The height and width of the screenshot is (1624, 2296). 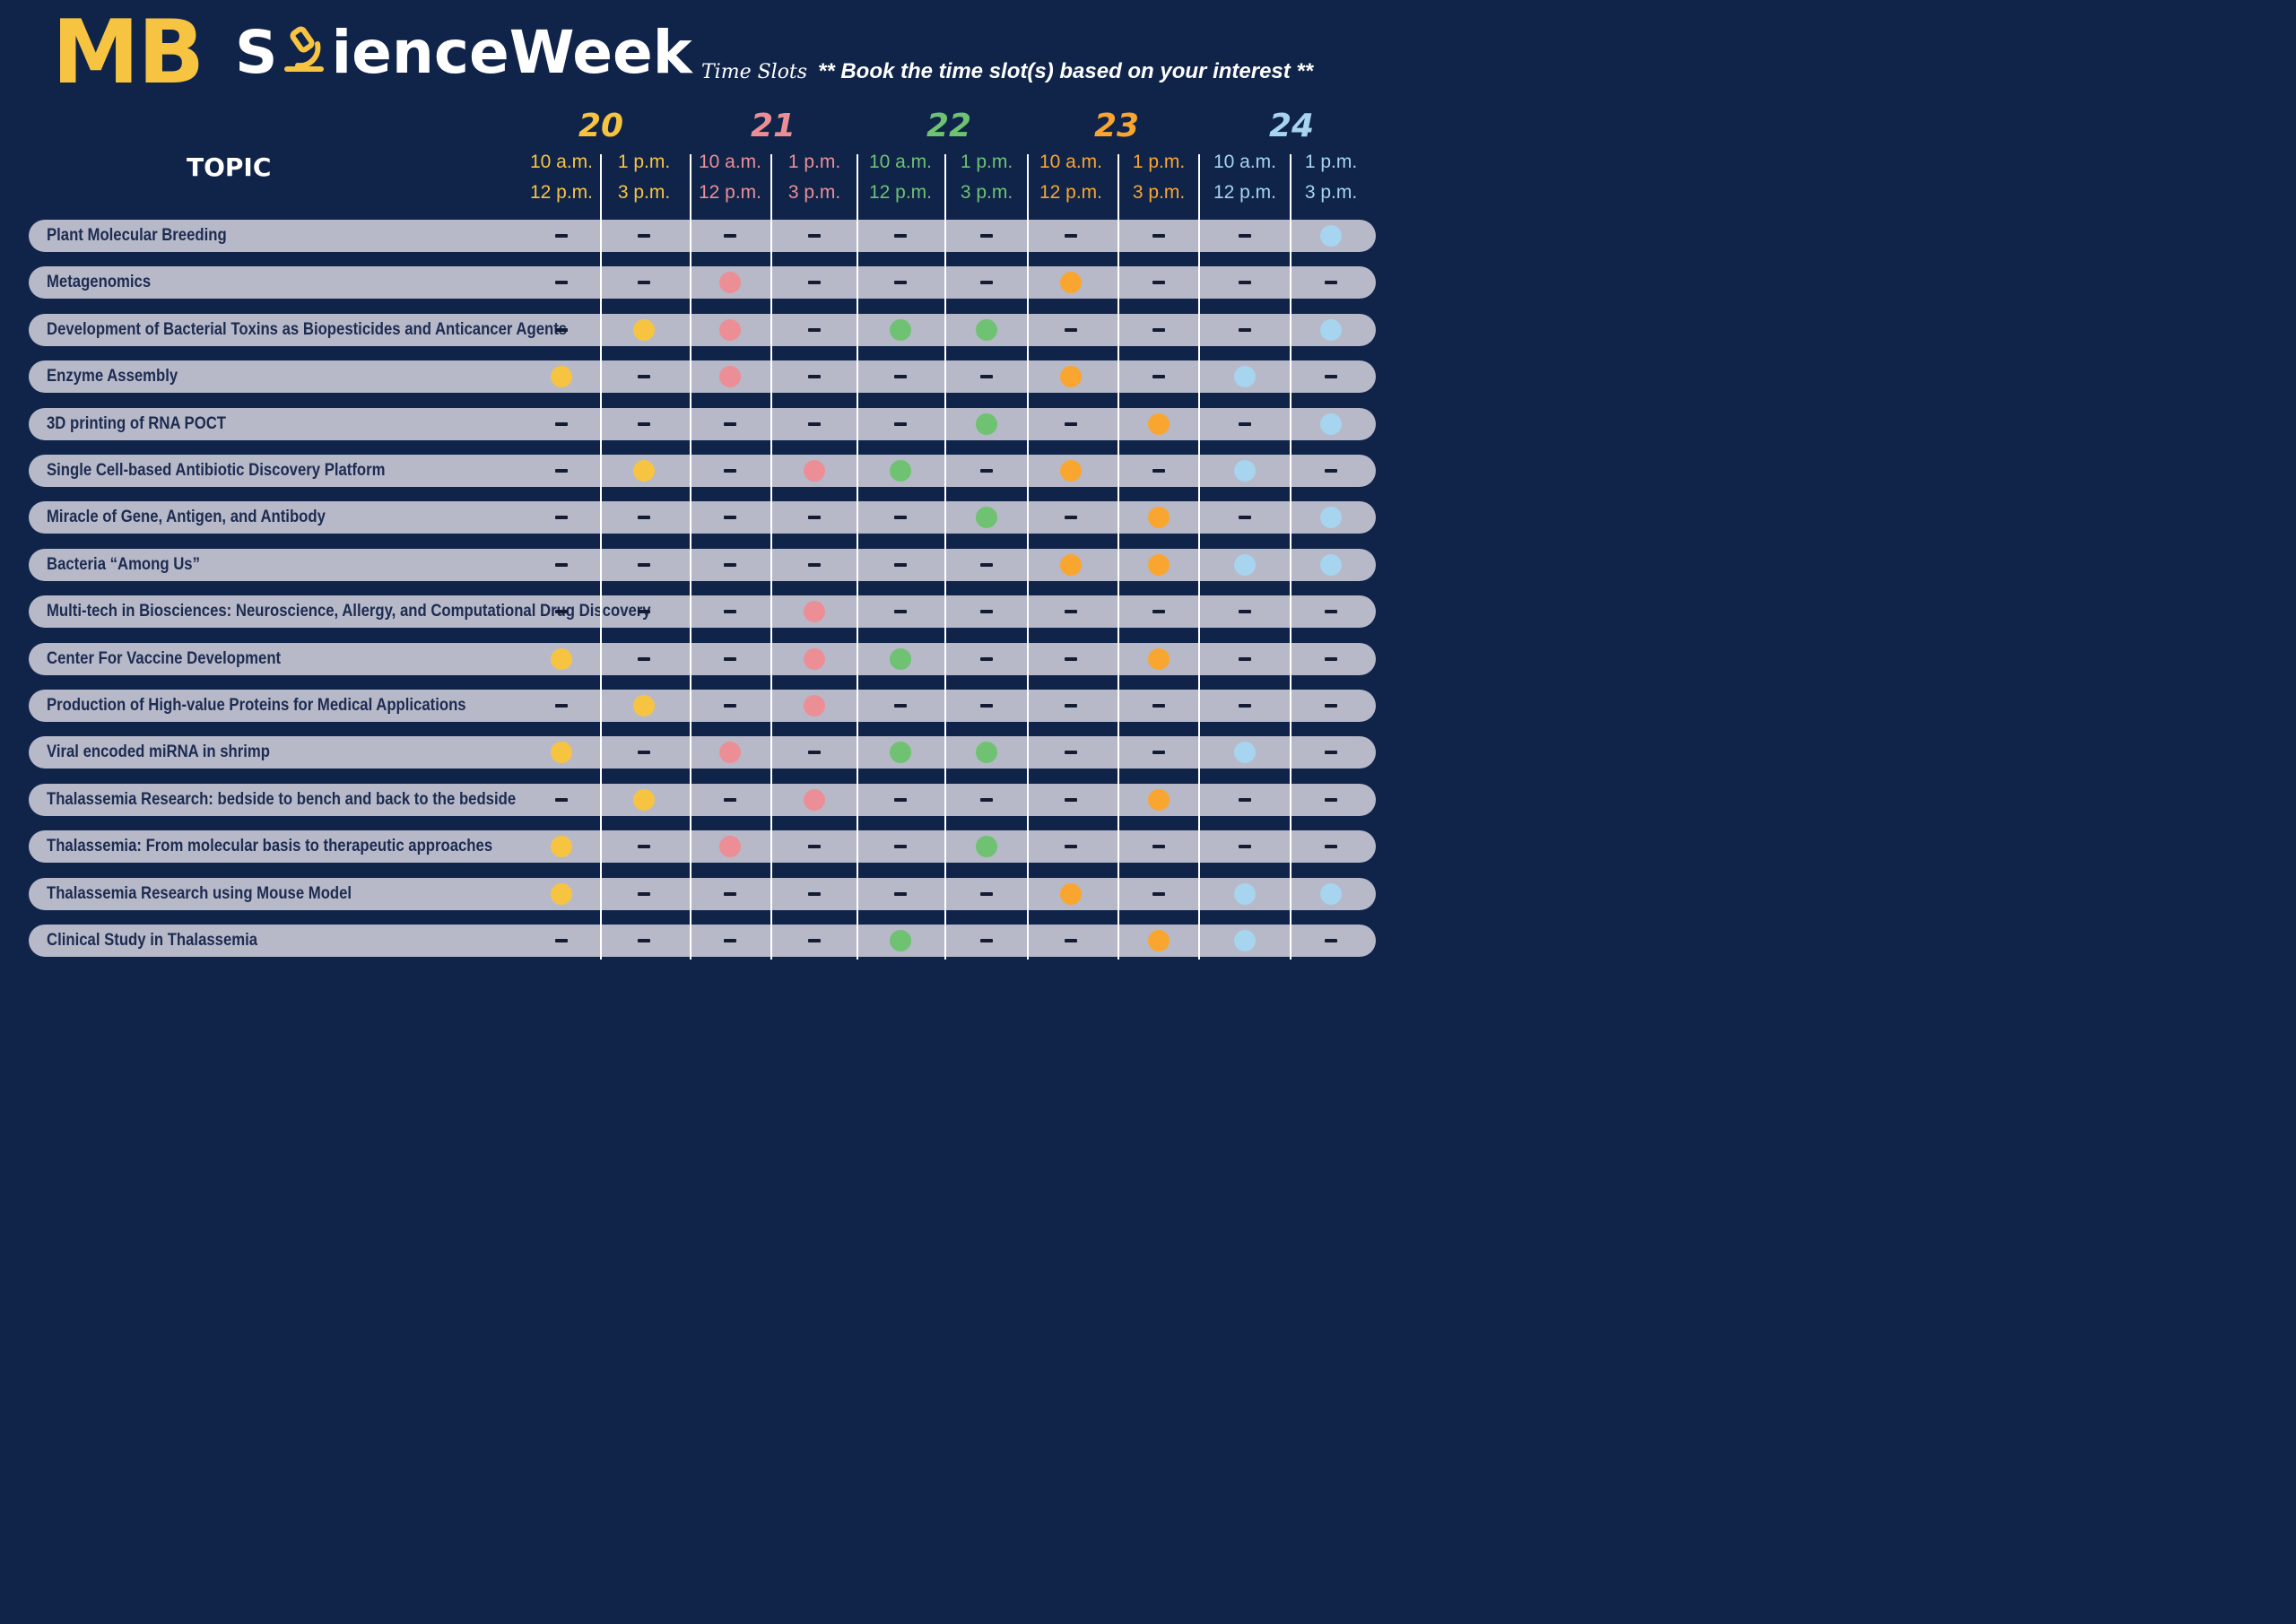 I want to click on slot-start: 10 a.m., so click(x=730, y=162).